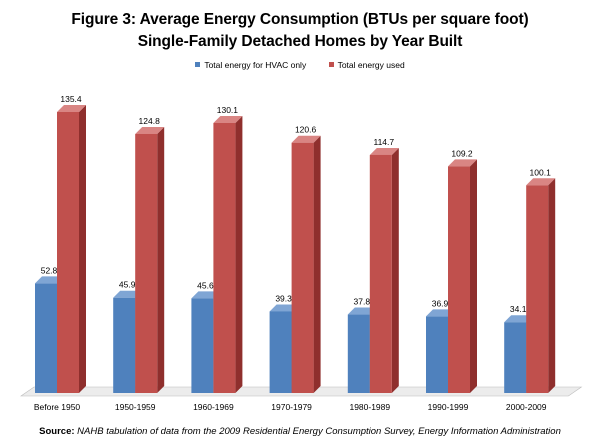  Describe the element at coordinates (291, 407) in the screenshot. I see `x-tick-label-3: 1970-1979` at that location.